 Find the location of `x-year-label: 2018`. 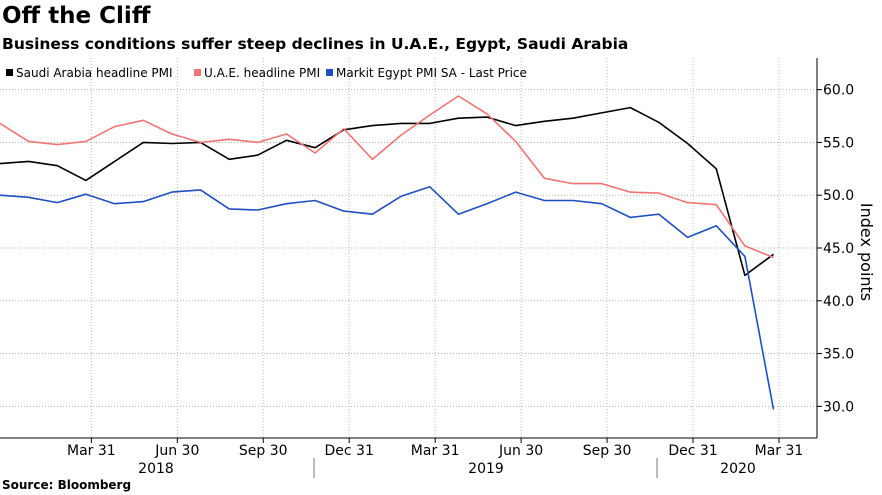

x-year-label: 2018 is located at coordinates (156, 469).